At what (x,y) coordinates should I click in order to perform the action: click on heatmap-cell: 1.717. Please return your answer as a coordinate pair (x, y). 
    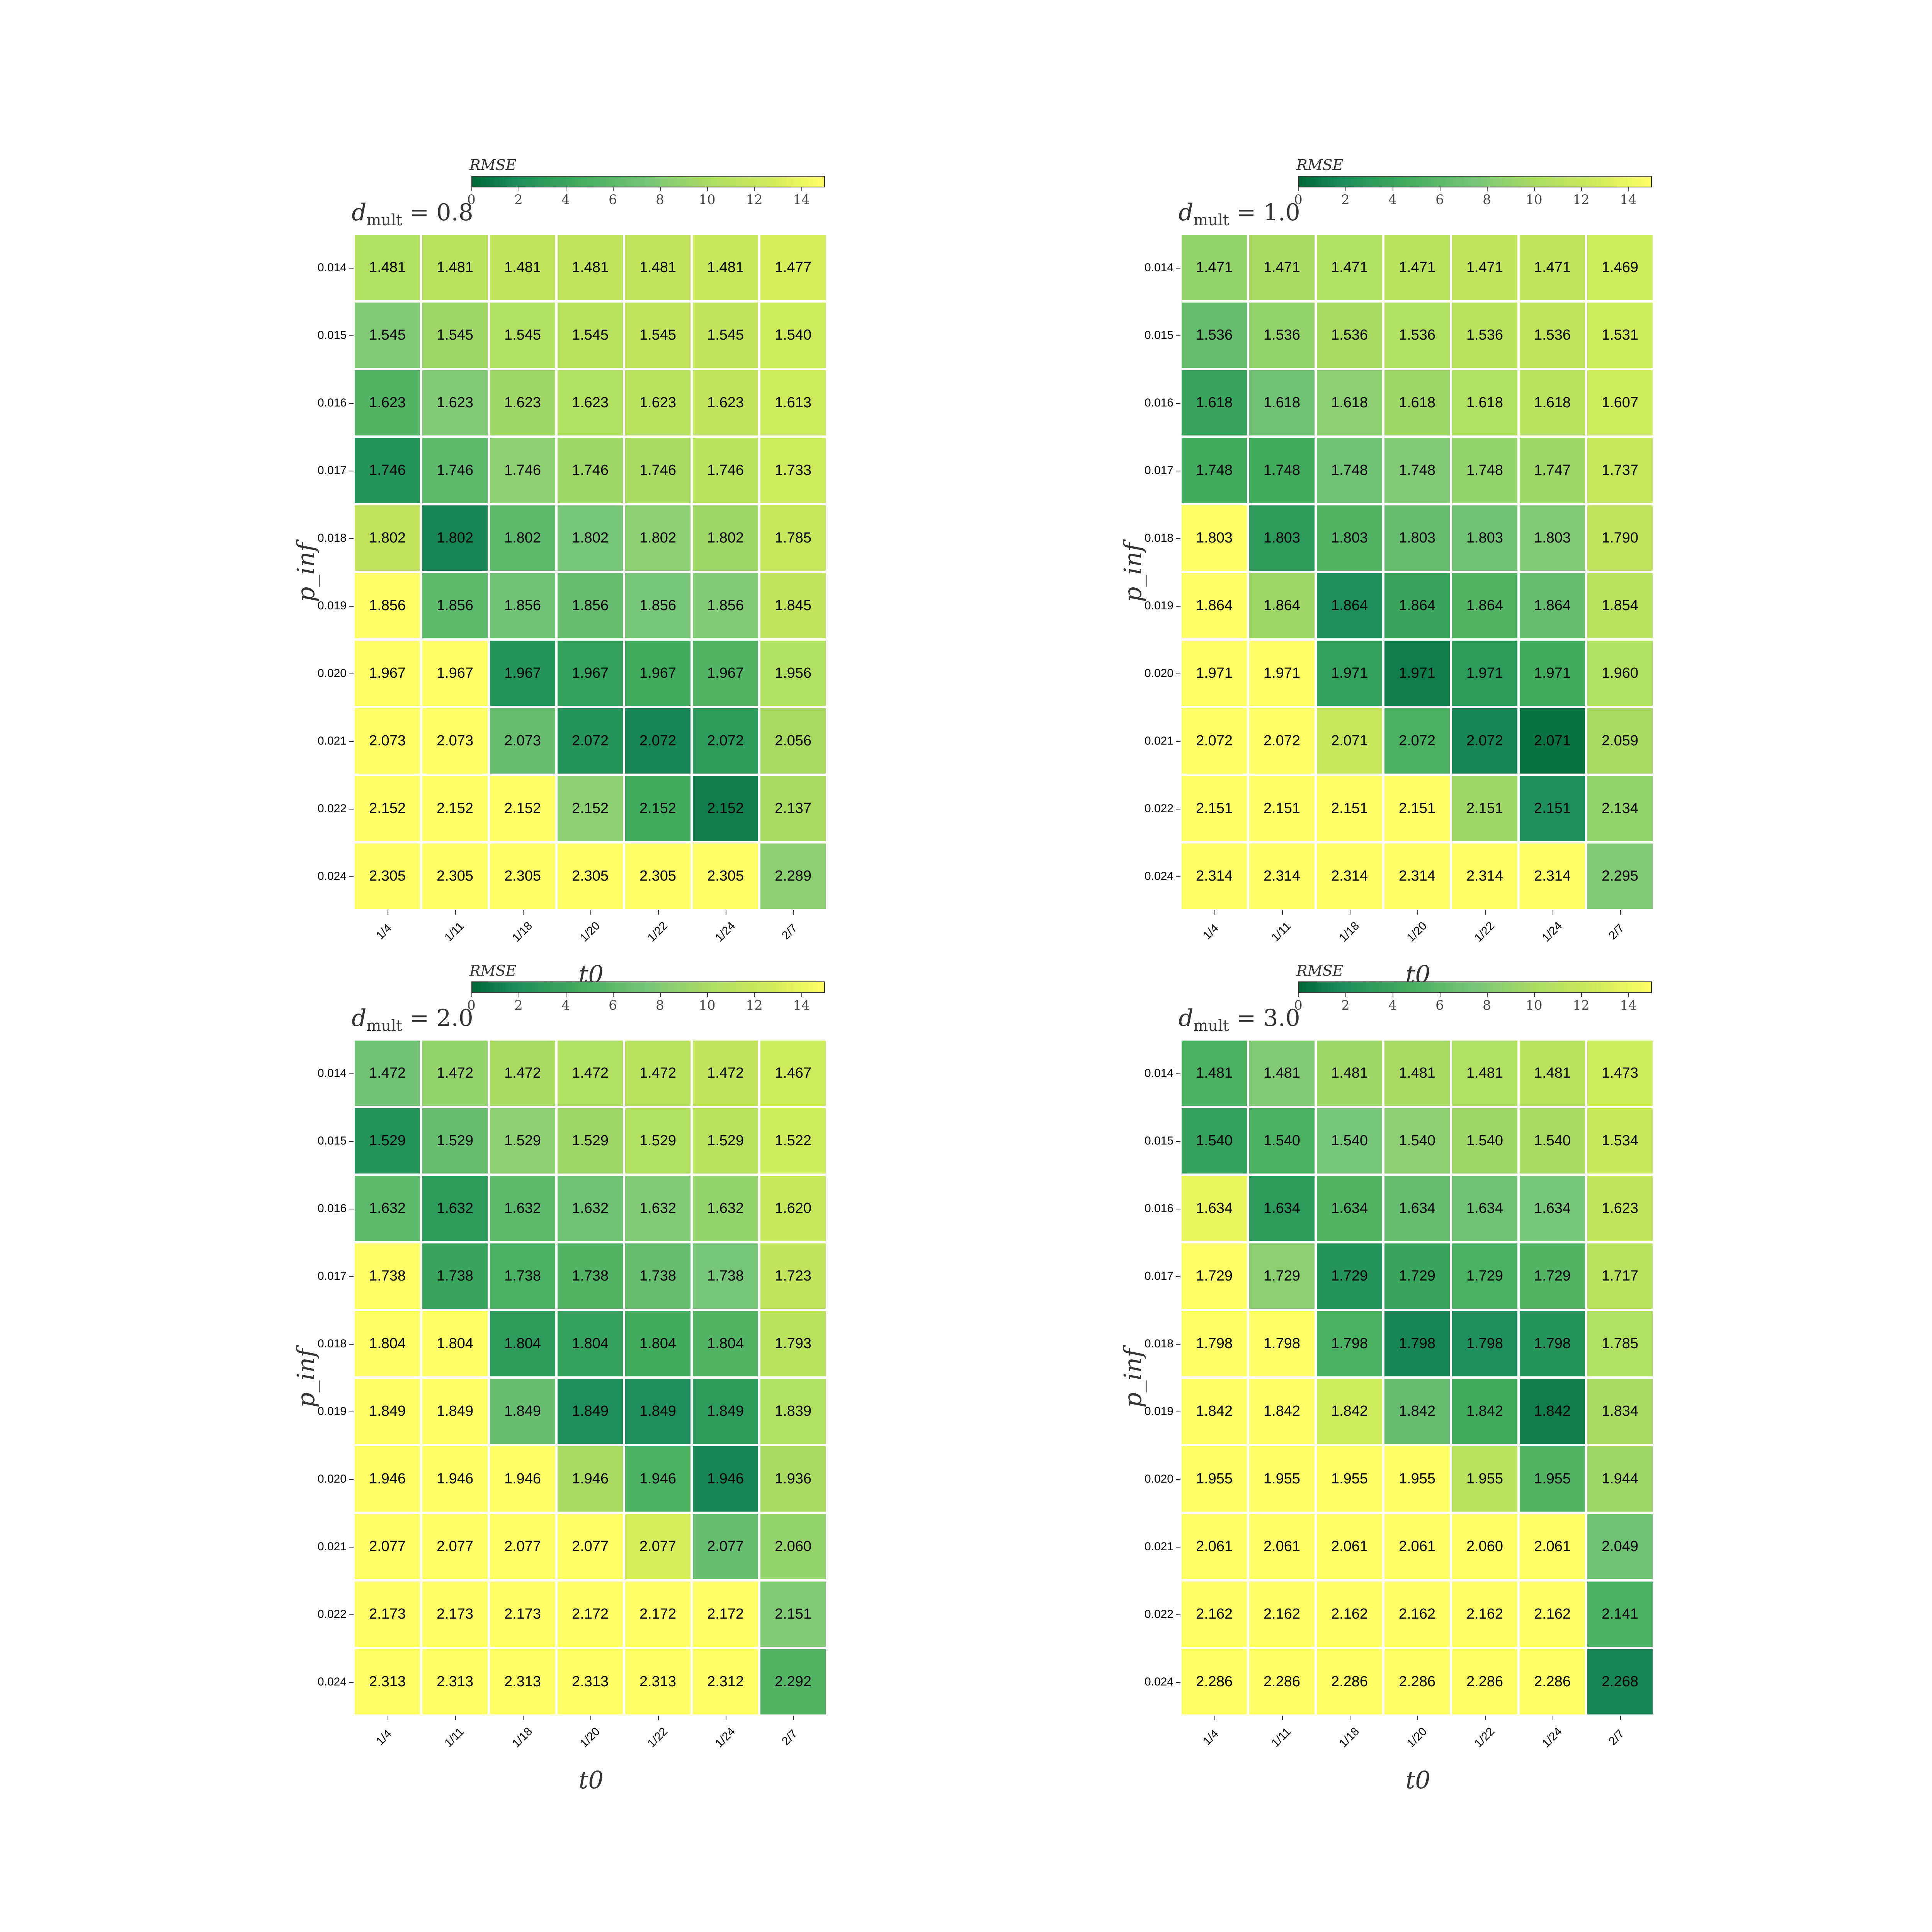
    Looking at the image, I should click on (1620, 1276).